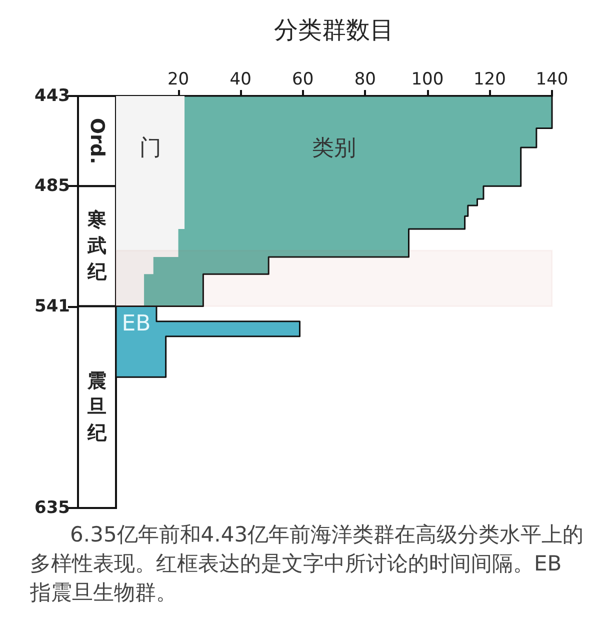 The width and height of the screenshot is (590, 627). Describe the element at coordinates (303, 80) in the screenshot. I see `x-tick-label: 60` at that location.